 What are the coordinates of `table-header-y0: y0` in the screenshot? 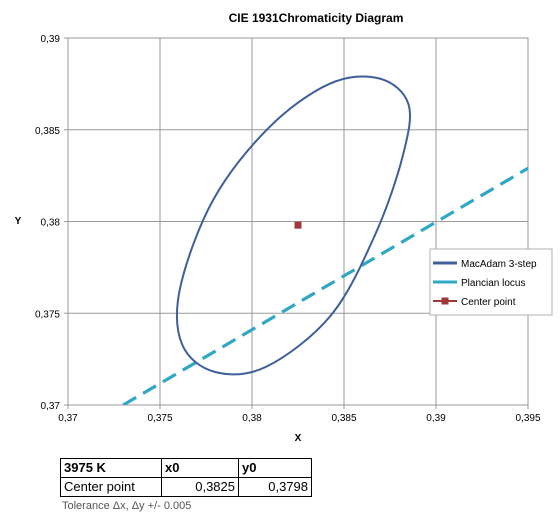 It's located at (275, 468).